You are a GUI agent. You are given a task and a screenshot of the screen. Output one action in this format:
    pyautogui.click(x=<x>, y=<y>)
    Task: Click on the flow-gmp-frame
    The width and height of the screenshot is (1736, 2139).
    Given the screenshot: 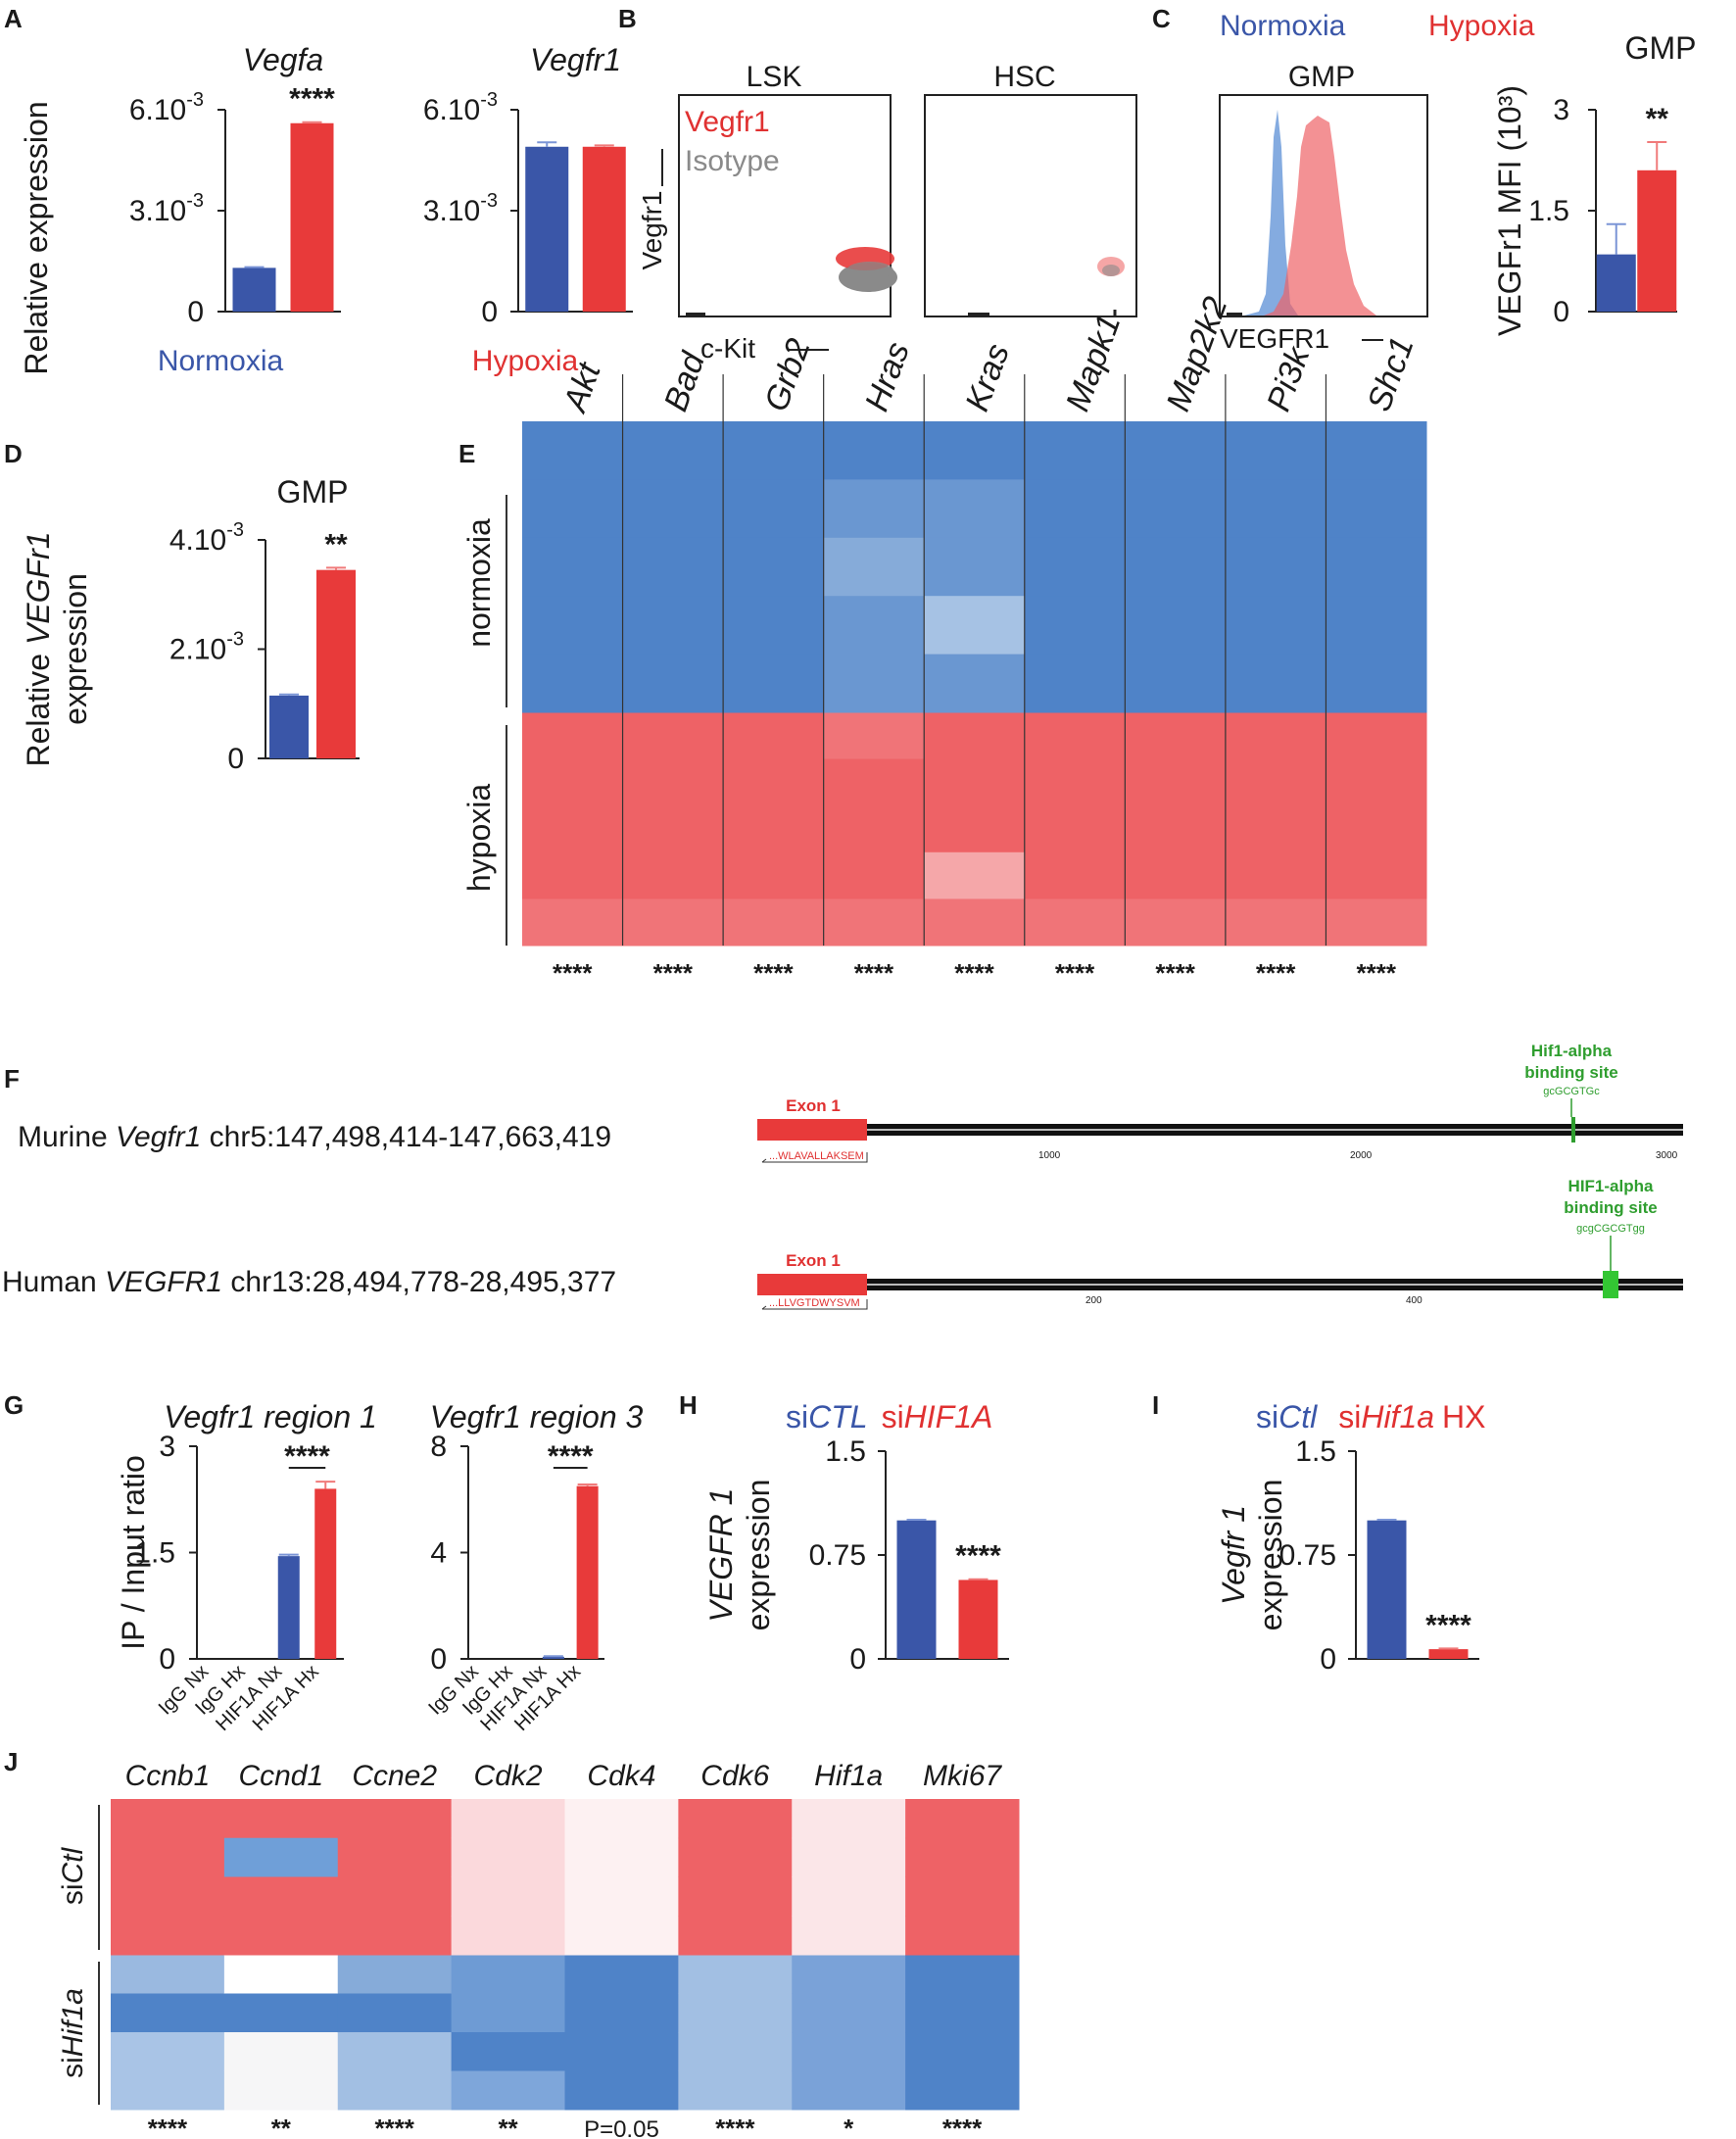 What is the action you would take?
    pyautogui.click(x=1324, y=205)
    